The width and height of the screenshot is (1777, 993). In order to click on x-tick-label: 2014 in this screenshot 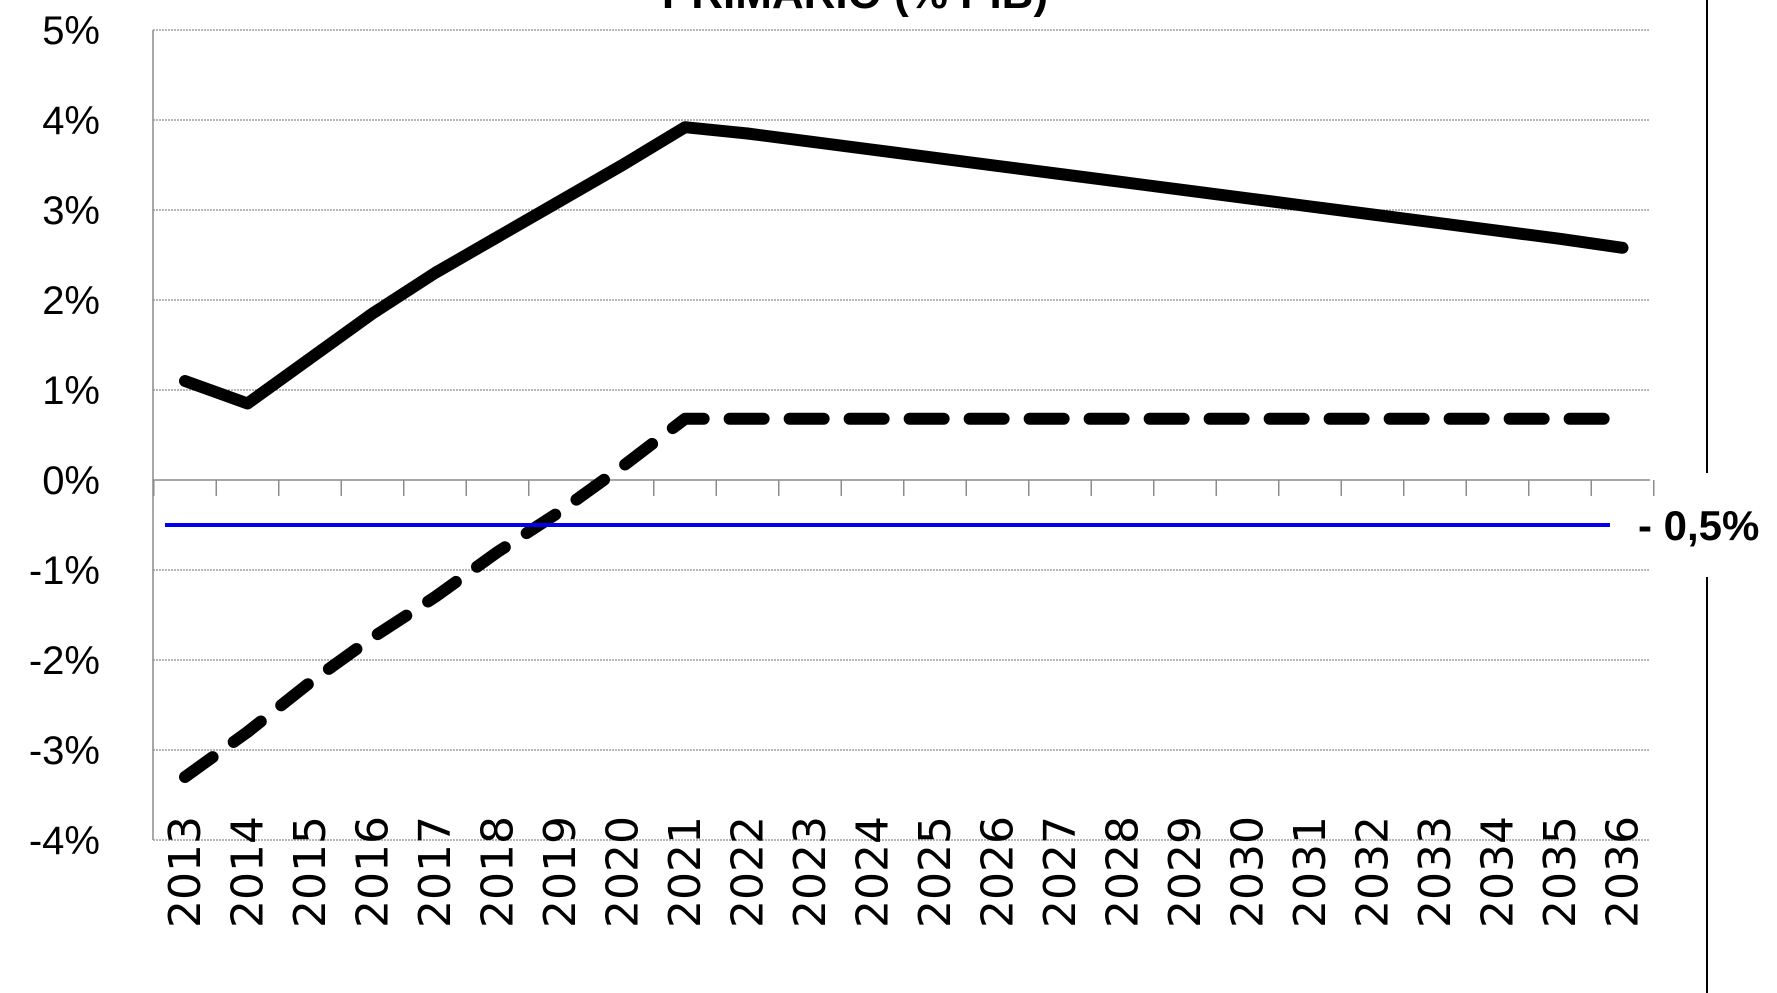, I will do `click(248, 872)`.